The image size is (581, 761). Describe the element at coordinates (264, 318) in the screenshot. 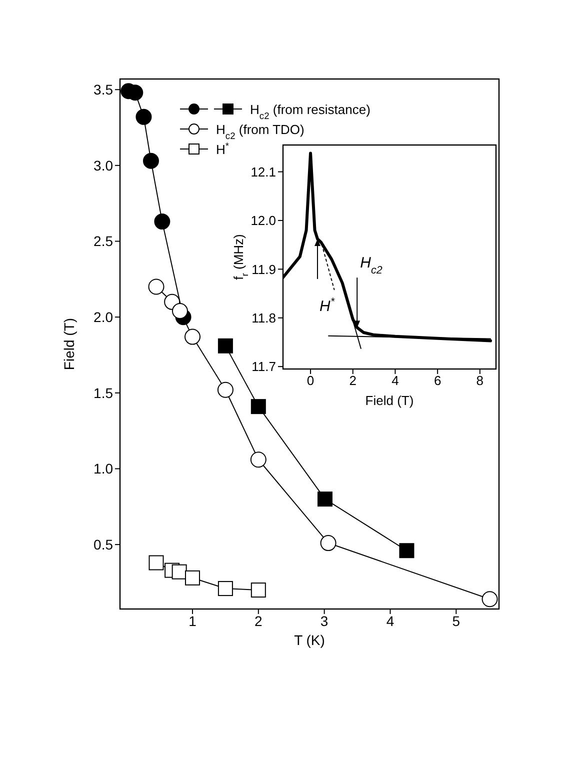

I see `y-tick-label: 11.8` at that location.